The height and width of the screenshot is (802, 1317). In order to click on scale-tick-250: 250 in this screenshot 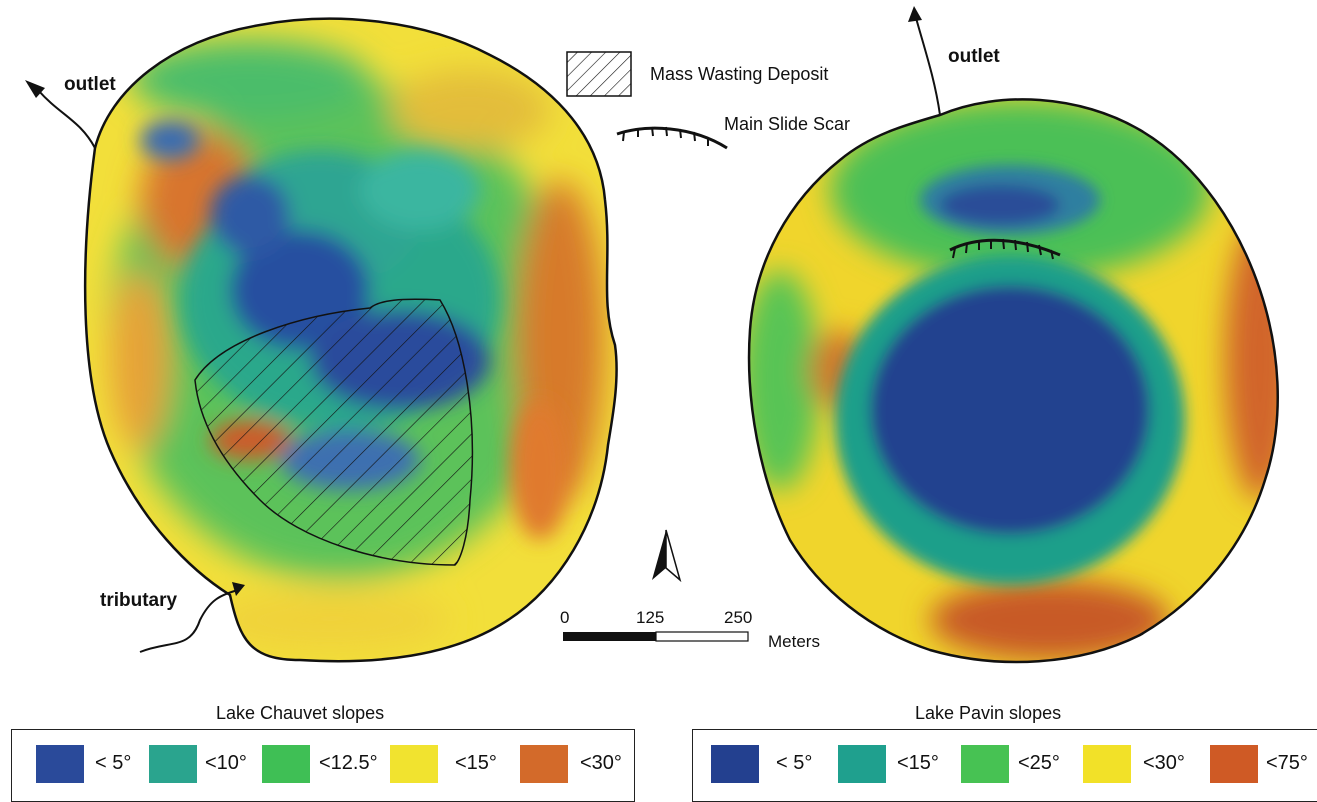, I will do `click(738, 617)`.